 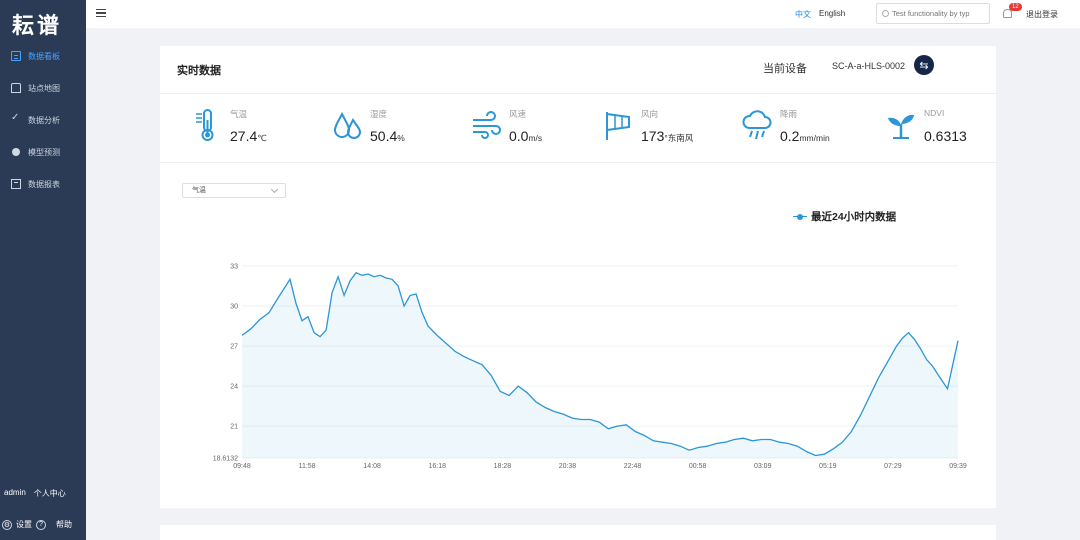 I want to click on model-icon, so click(x=16, y=152).